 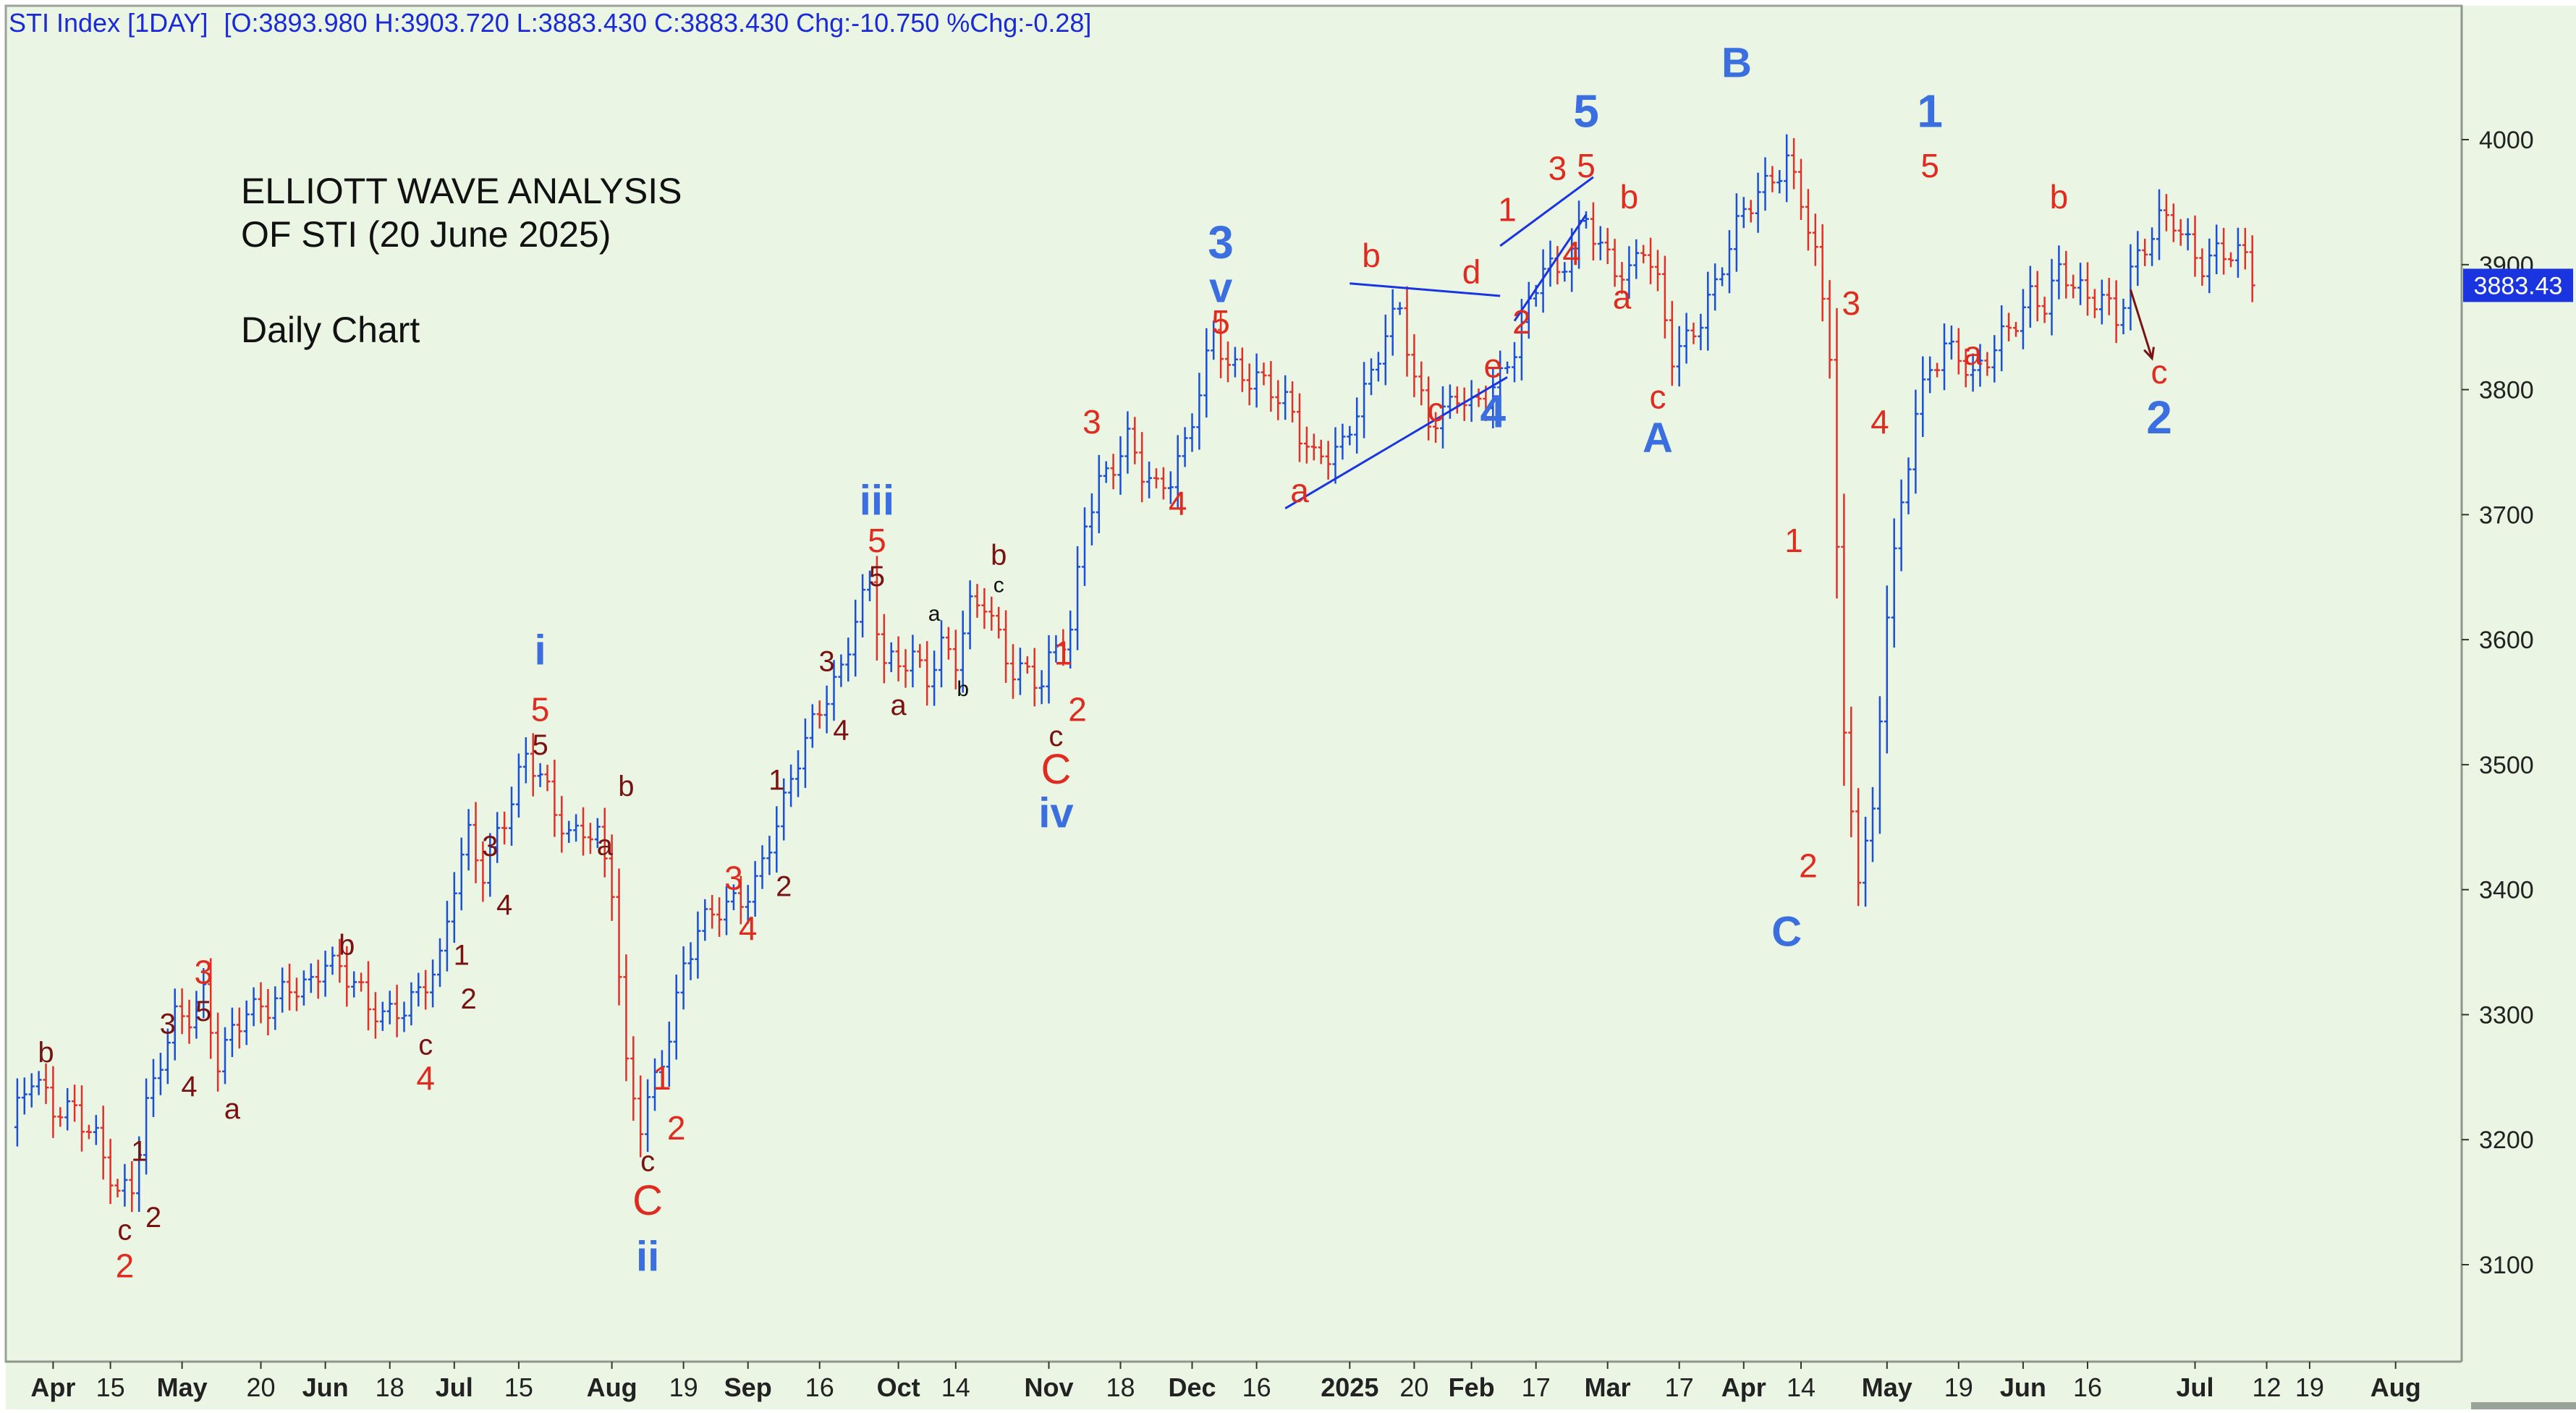 I want to click on time-axis-background, so click(x=1291, y=1385).